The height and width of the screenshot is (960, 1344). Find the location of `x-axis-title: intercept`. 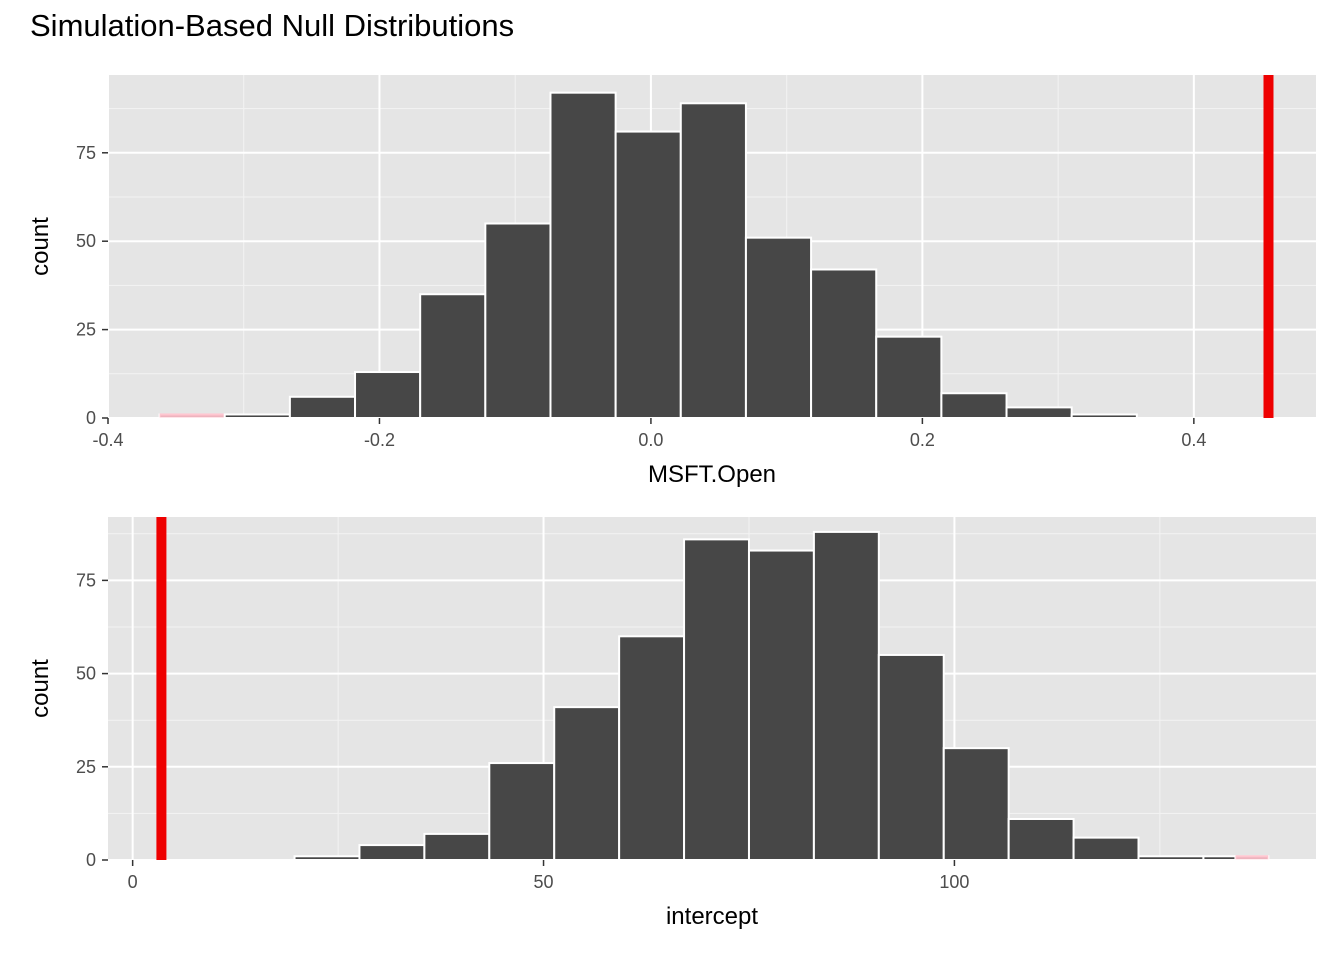

x-axis-title: intercept is located at coordinates (712, 916).